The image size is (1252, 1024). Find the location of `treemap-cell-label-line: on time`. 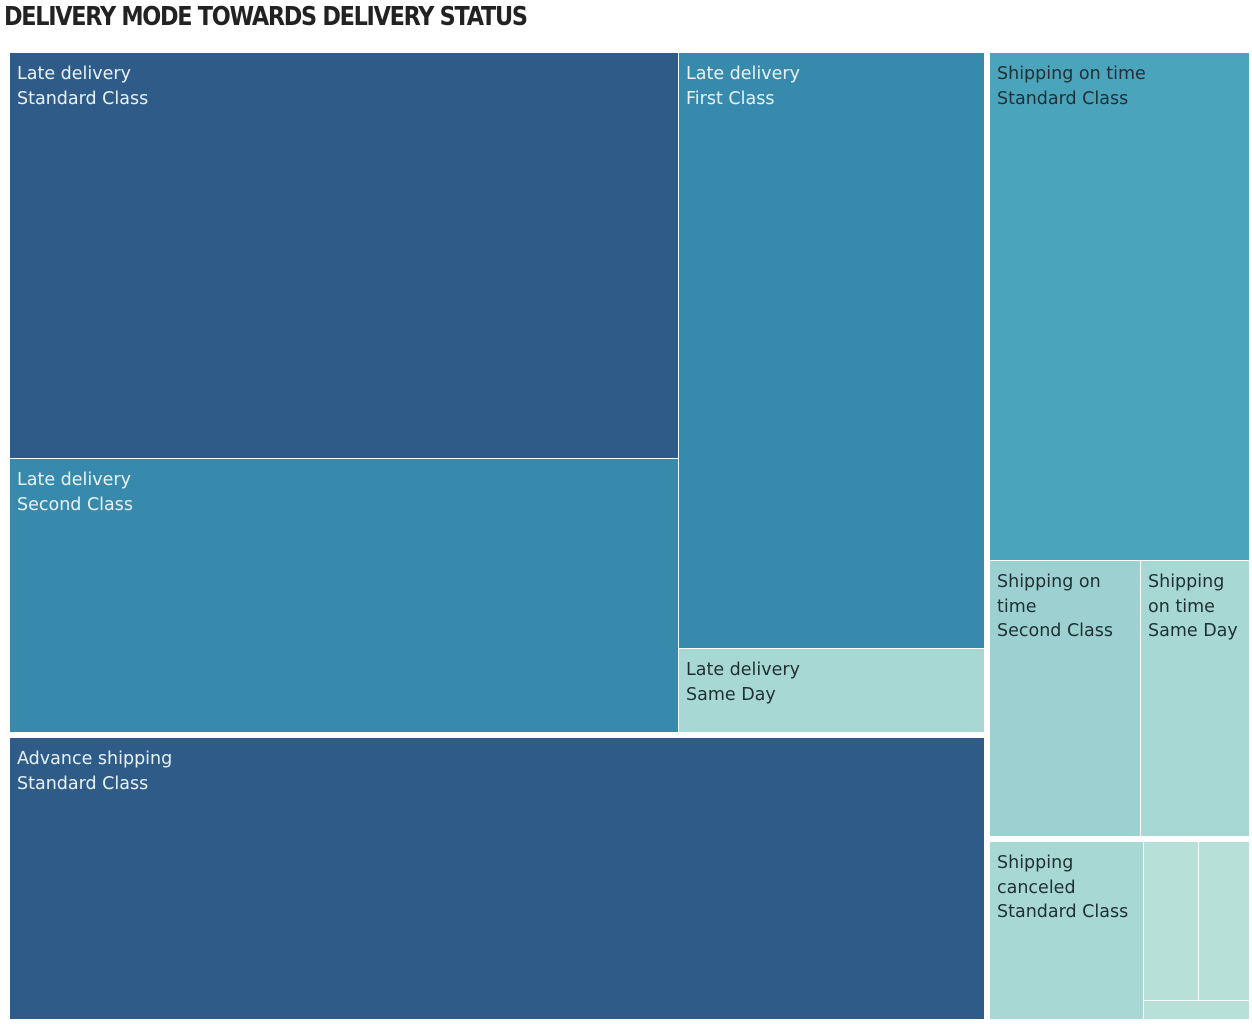

treemap-cell-label-line: on time is located at coordinates (1181, 606).